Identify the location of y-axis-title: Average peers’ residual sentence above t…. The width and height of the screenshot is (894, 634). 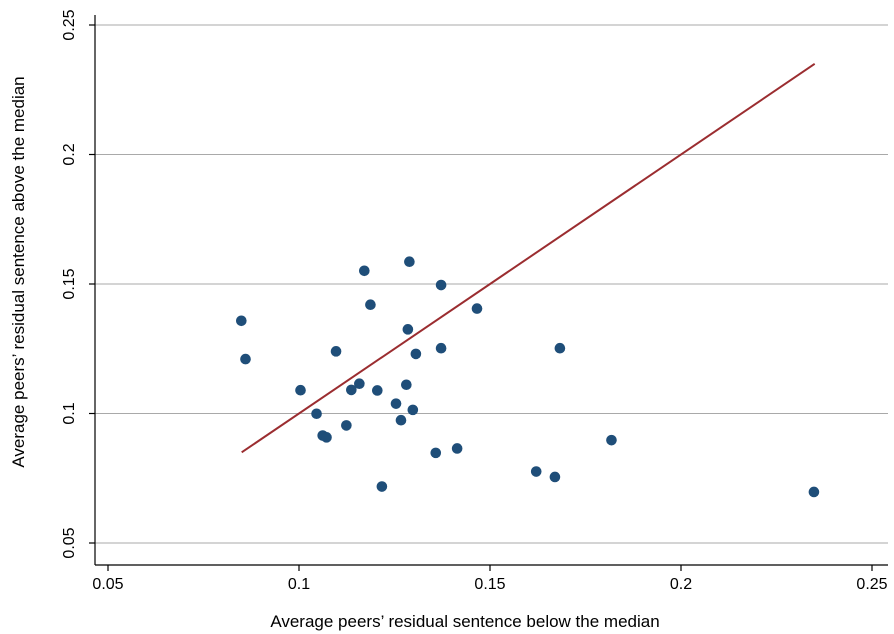
(18, 271).